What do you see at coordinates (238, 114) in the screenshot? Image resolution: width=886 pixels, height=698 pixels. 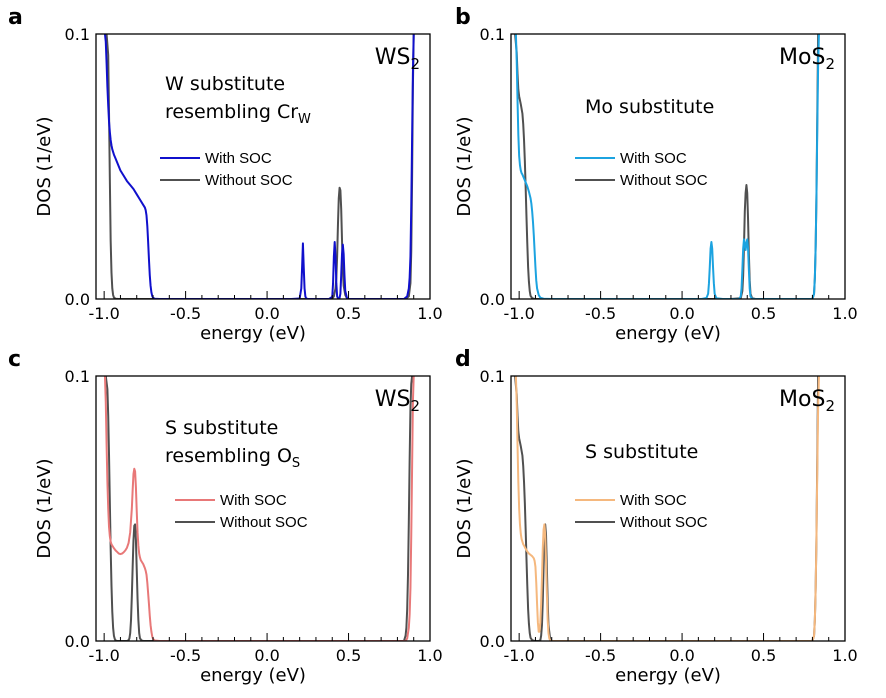 I see `annotation-line: resembling CrW` at bounding box center [238, 114].